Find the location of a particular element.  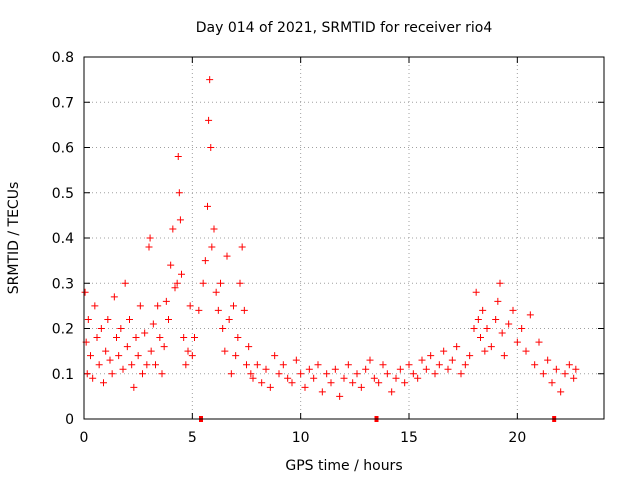

y-tick-labels: 0 0.1 0.2 0.3 0.4 0.5 0.6 0.7 0.8 is located at coordinates (63, 239).